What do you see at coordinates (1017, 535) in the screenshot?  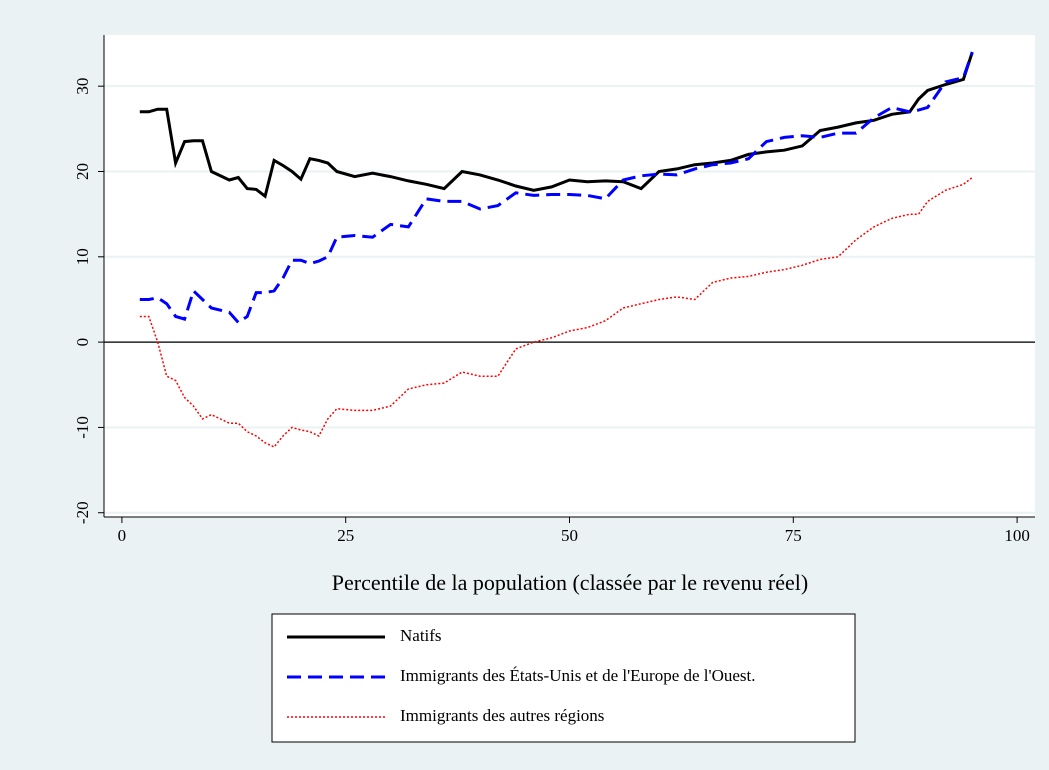 I see `x-tick-label: 100` at bounding box center [1017, 535].